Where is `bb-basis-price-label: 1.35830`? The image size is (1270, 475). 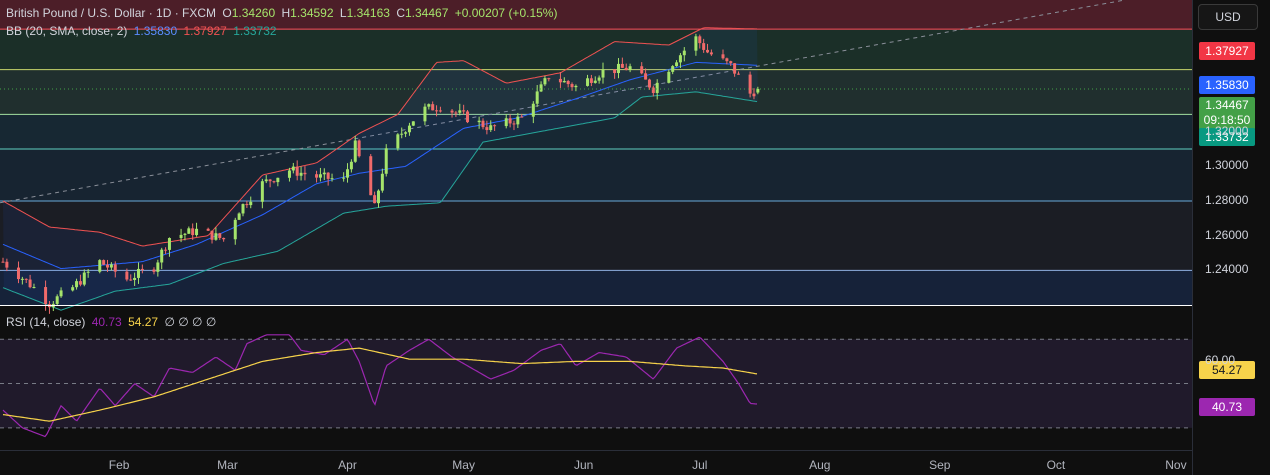 bb-basis-price-label: 1.35830 is located at coordinates (1227, 85).